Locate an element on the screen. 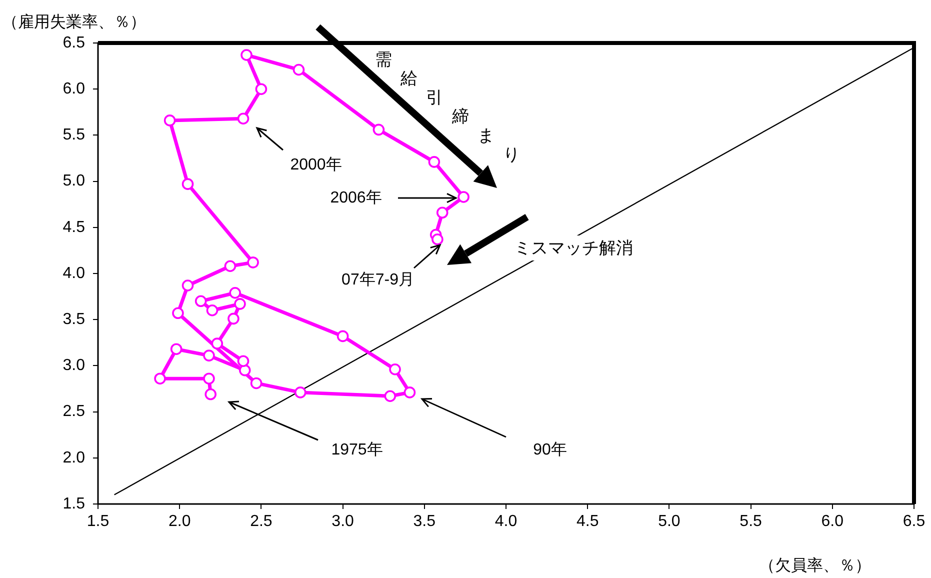  x-tick-label: 2.5 is located at coordinates (261, 521).